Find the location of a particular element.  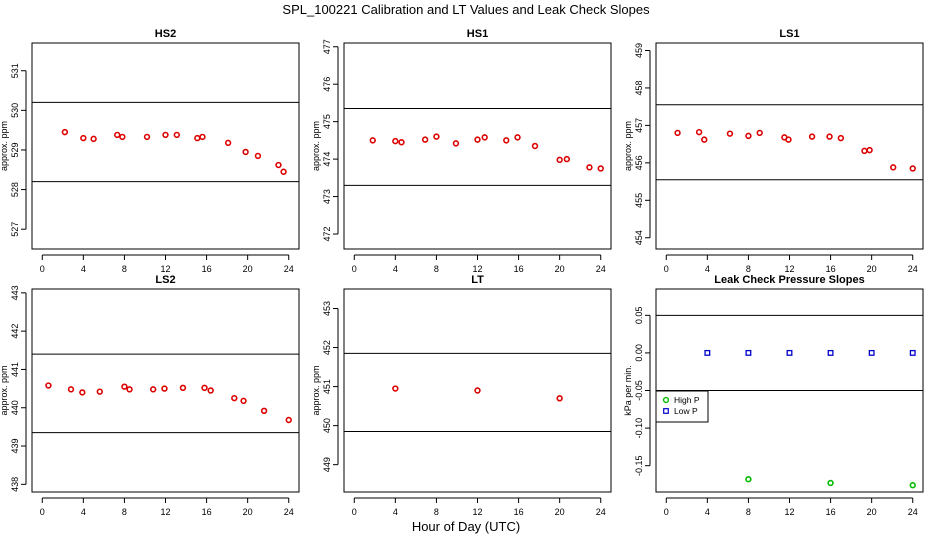

y-tick-label: 459 is located at coordinates (639, 50).